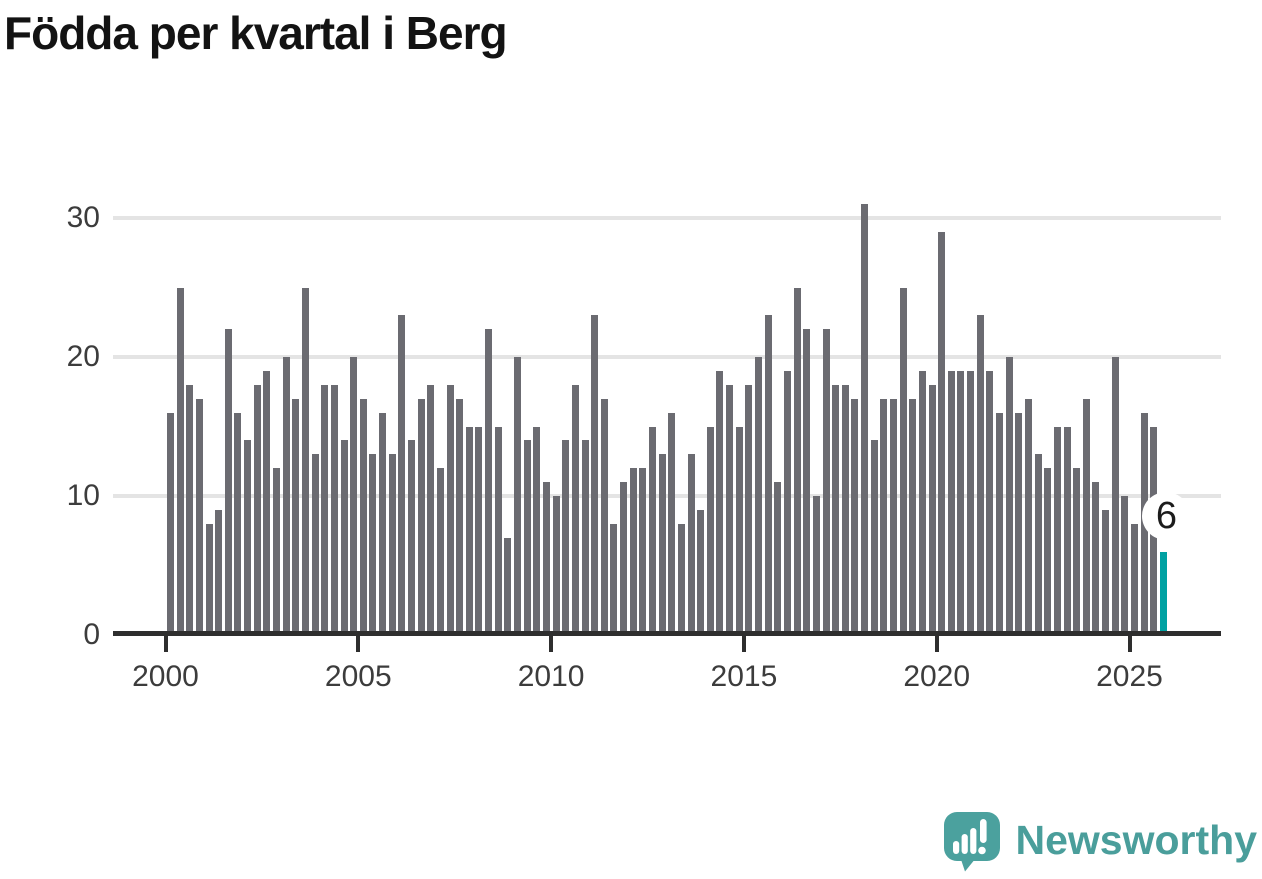  What do you see at coordinates (667, 633) in the screenshot?
I see `x-axis-line` at bounding box center [667, 633].